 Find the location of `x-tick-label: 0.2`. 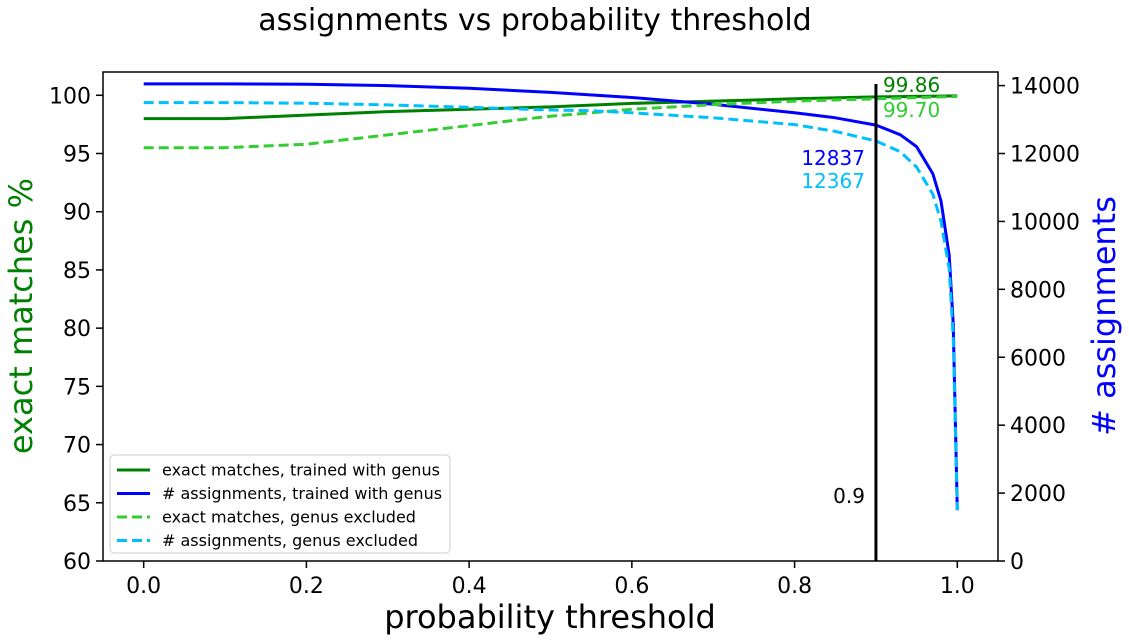

x-tick-label: 0.2 is located at coordinates (306, 586).